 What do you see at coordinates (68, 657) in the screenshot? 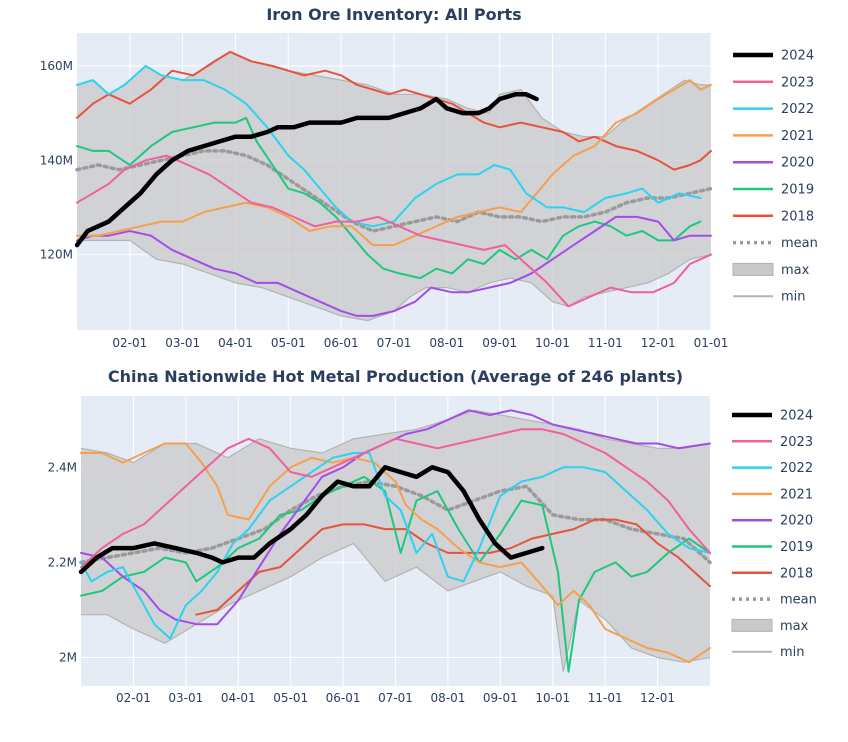
I see `y-tick-label: 2M` at bounding box center [68, 657].